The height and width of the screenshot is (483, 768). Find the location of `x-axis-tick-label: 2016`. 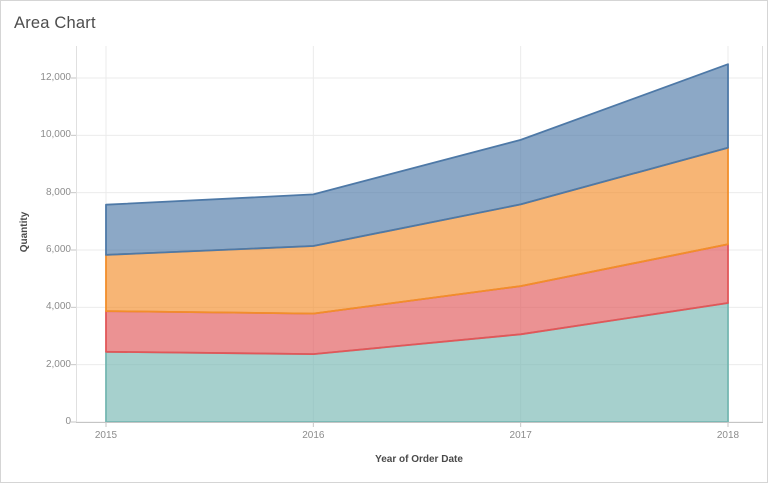

x-axis-tick-label: 2016 is located at coordinates (313, 435).